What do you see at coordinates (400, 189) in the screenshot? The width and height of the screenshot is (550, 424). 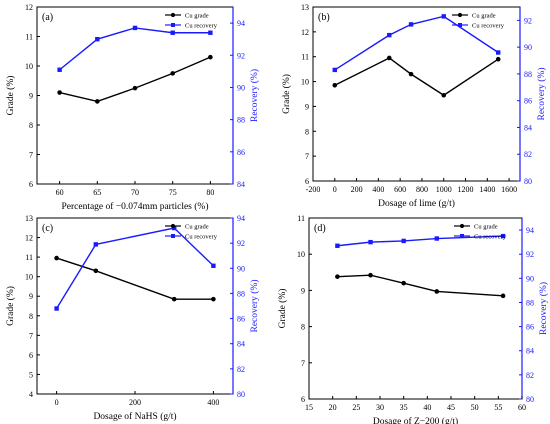 I see `x-tick-label: 600` at bounding box center [400, 189].